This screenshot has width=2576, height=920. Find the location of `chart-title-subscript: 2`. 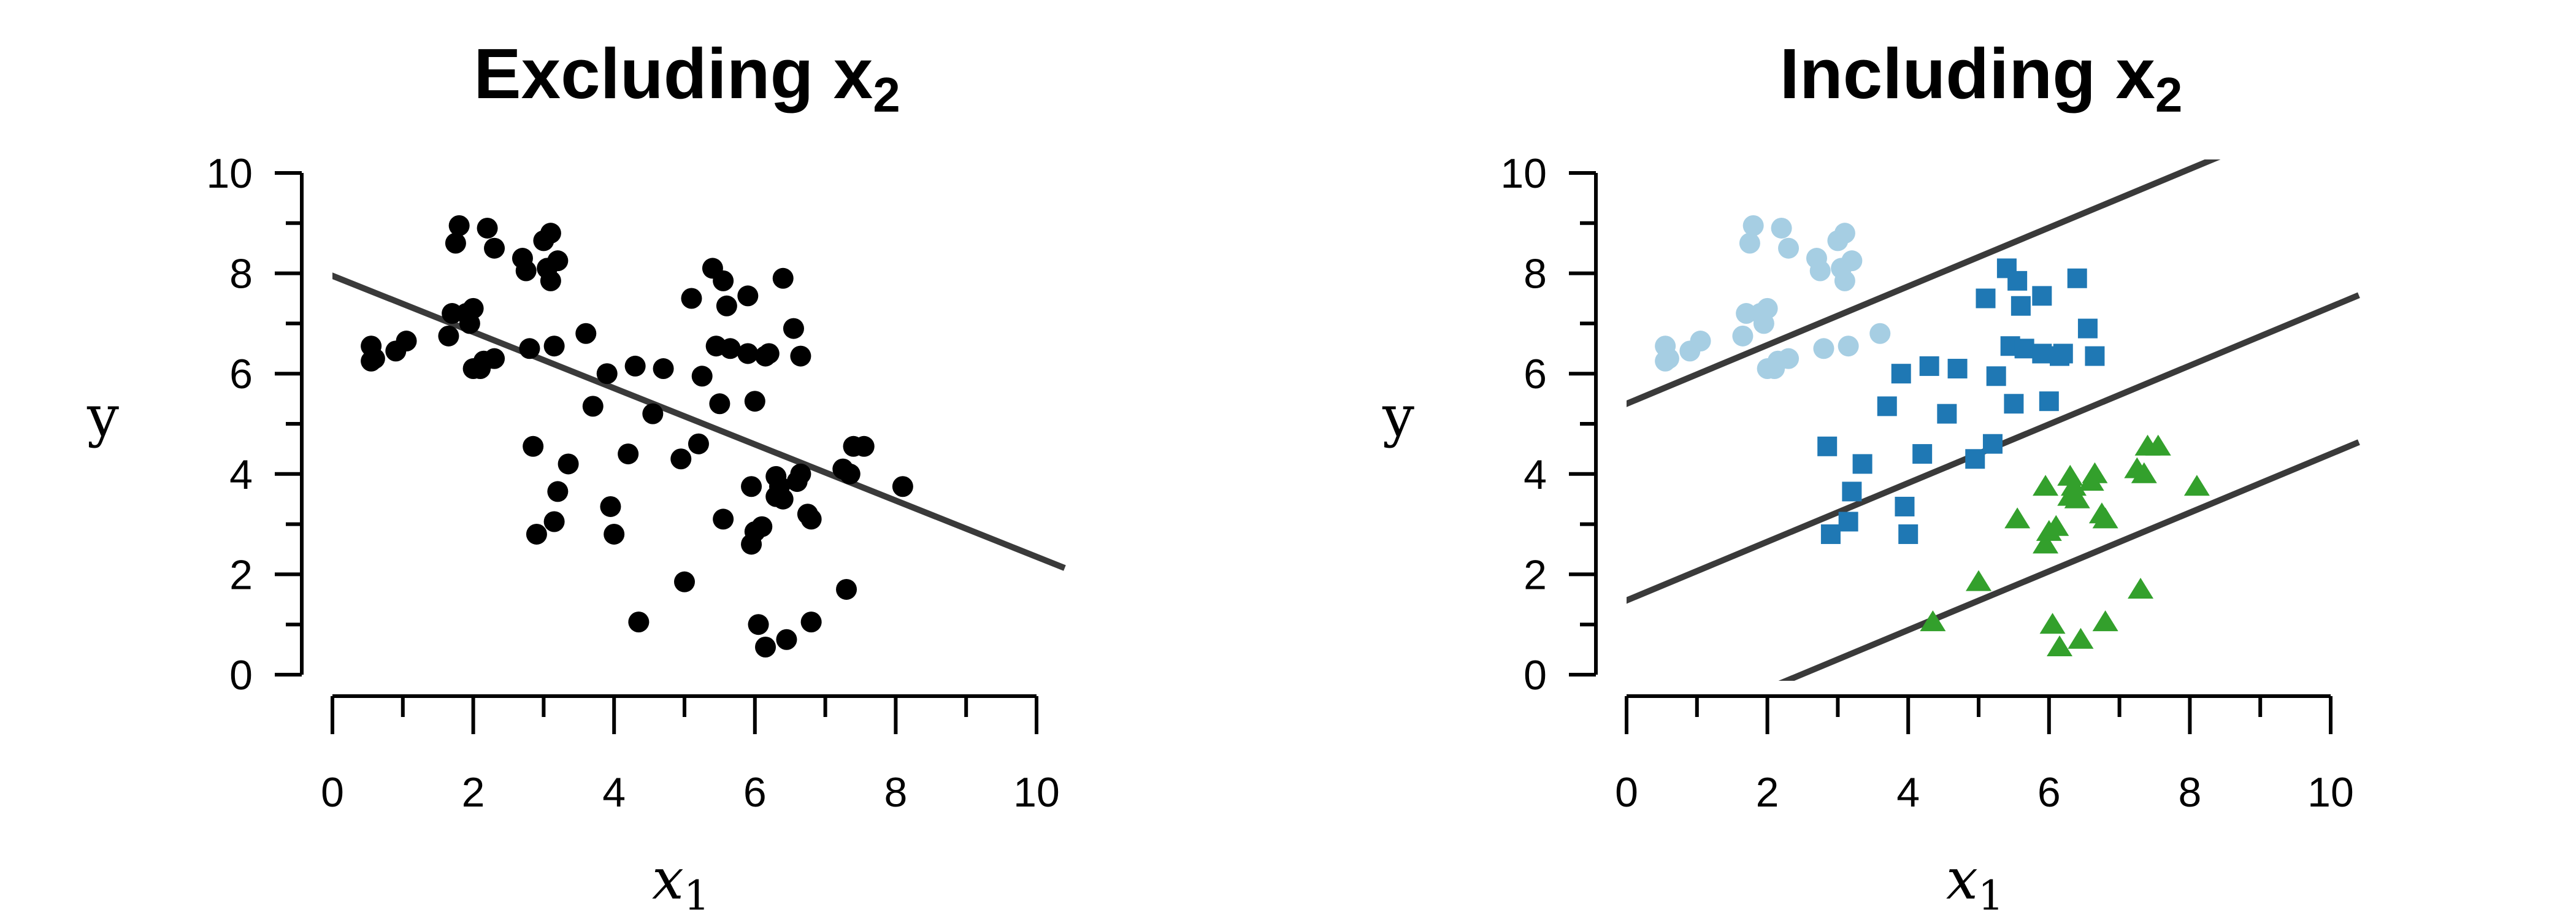

chart-title-subscript: 2 is located at coordinates (886, 94).